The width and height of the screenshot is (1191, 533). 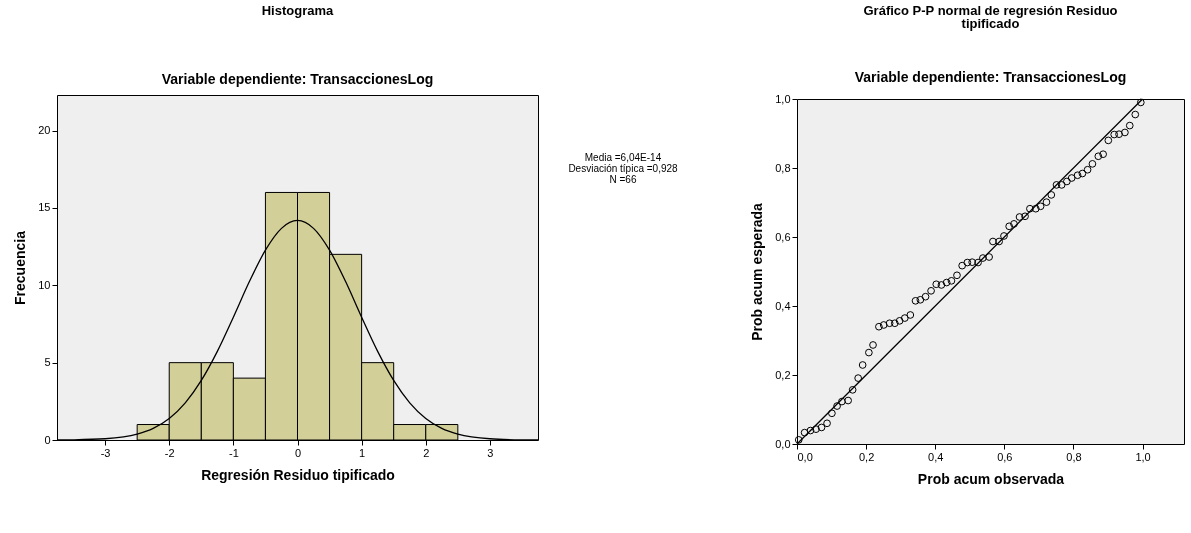 What do you see at coordinates (623, 157) in the screenshot?
I see `text: Media =6,04E-14` at bounding box center [623, 157].